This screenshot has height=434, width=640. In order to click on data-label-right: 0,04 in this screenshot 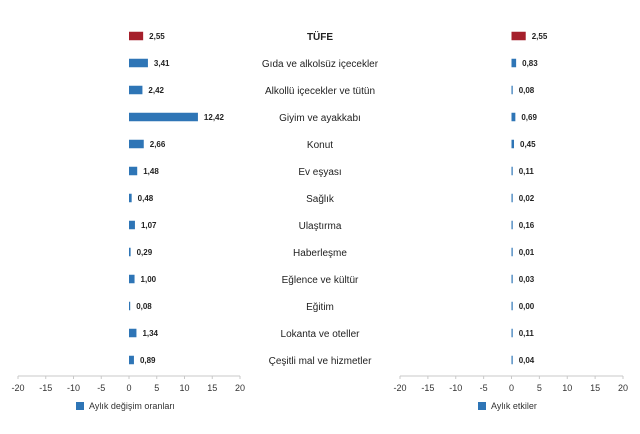, I will do `click(527, 360)`.